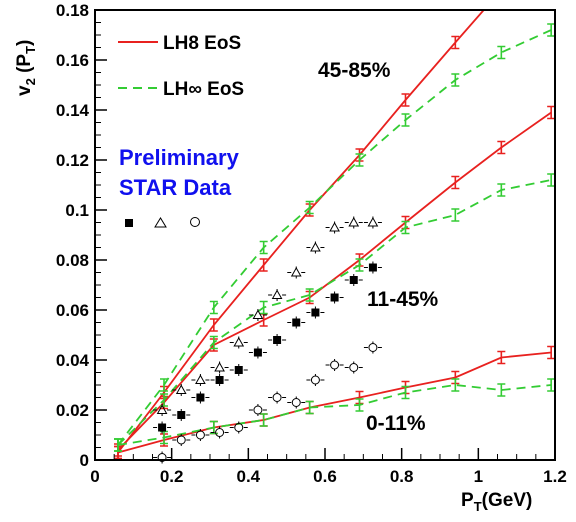 The image size is (576, 522). Describe the element at coordinates (354, 70) in the screenshot. I see `label-45-85: 45-85%` at that location.